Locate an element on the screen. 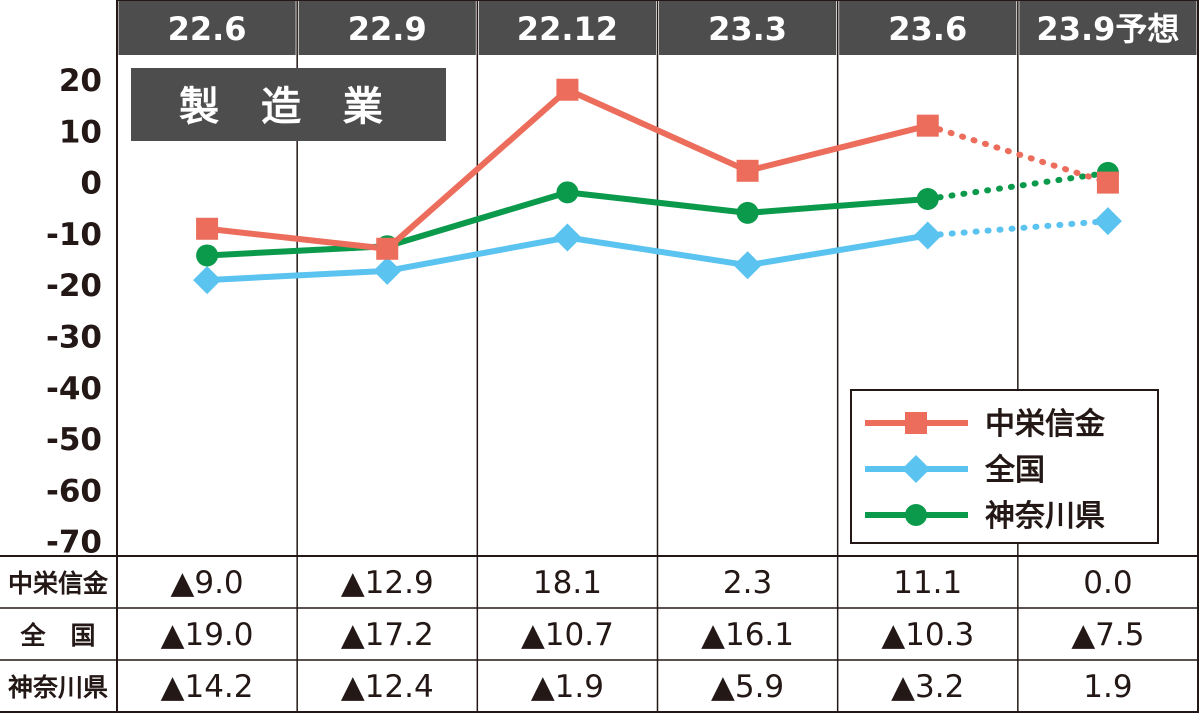 The height and width of the screenshot is (713, 1200). table-value-cell: ▲17.2 is located at coordinates (387, 635).